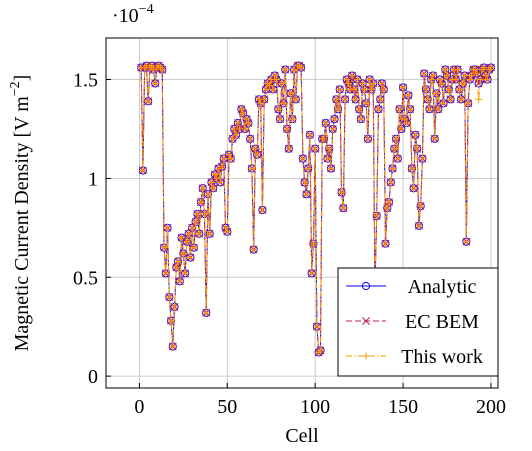 Image resolution: width=532 pixels, height=451 pixels. Describe the element at coordinates (93, 179) in the screenshot. I see `y-tick-label: 1` at that location.